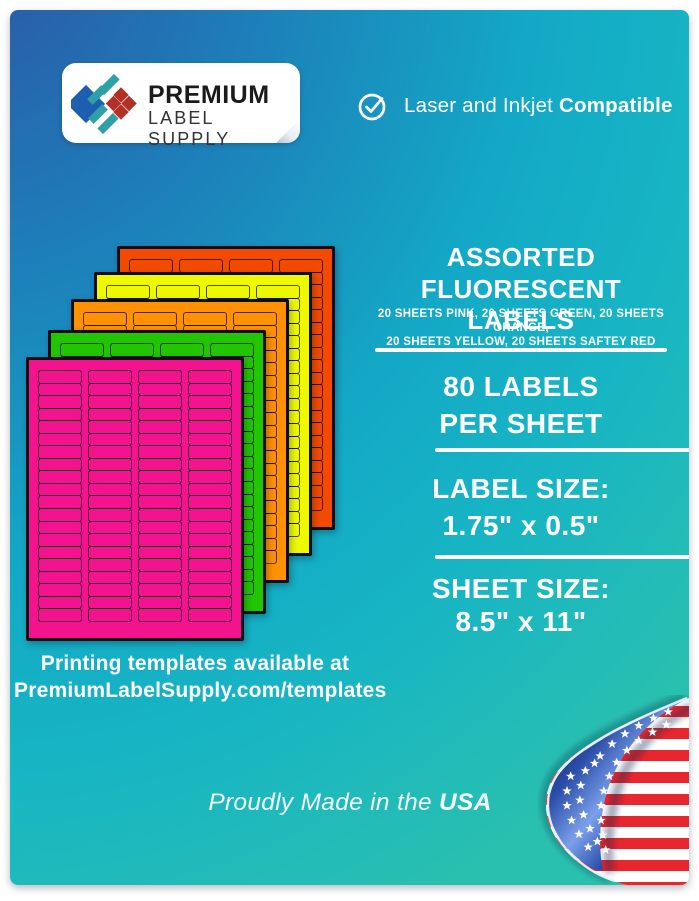 Image resolution: width=699 pixels, height=901 pixels. Describe the element at coordinates (481, 105) in the screenshot. I see `compatibility-text-regular: Laser and Inkjet` at that location.